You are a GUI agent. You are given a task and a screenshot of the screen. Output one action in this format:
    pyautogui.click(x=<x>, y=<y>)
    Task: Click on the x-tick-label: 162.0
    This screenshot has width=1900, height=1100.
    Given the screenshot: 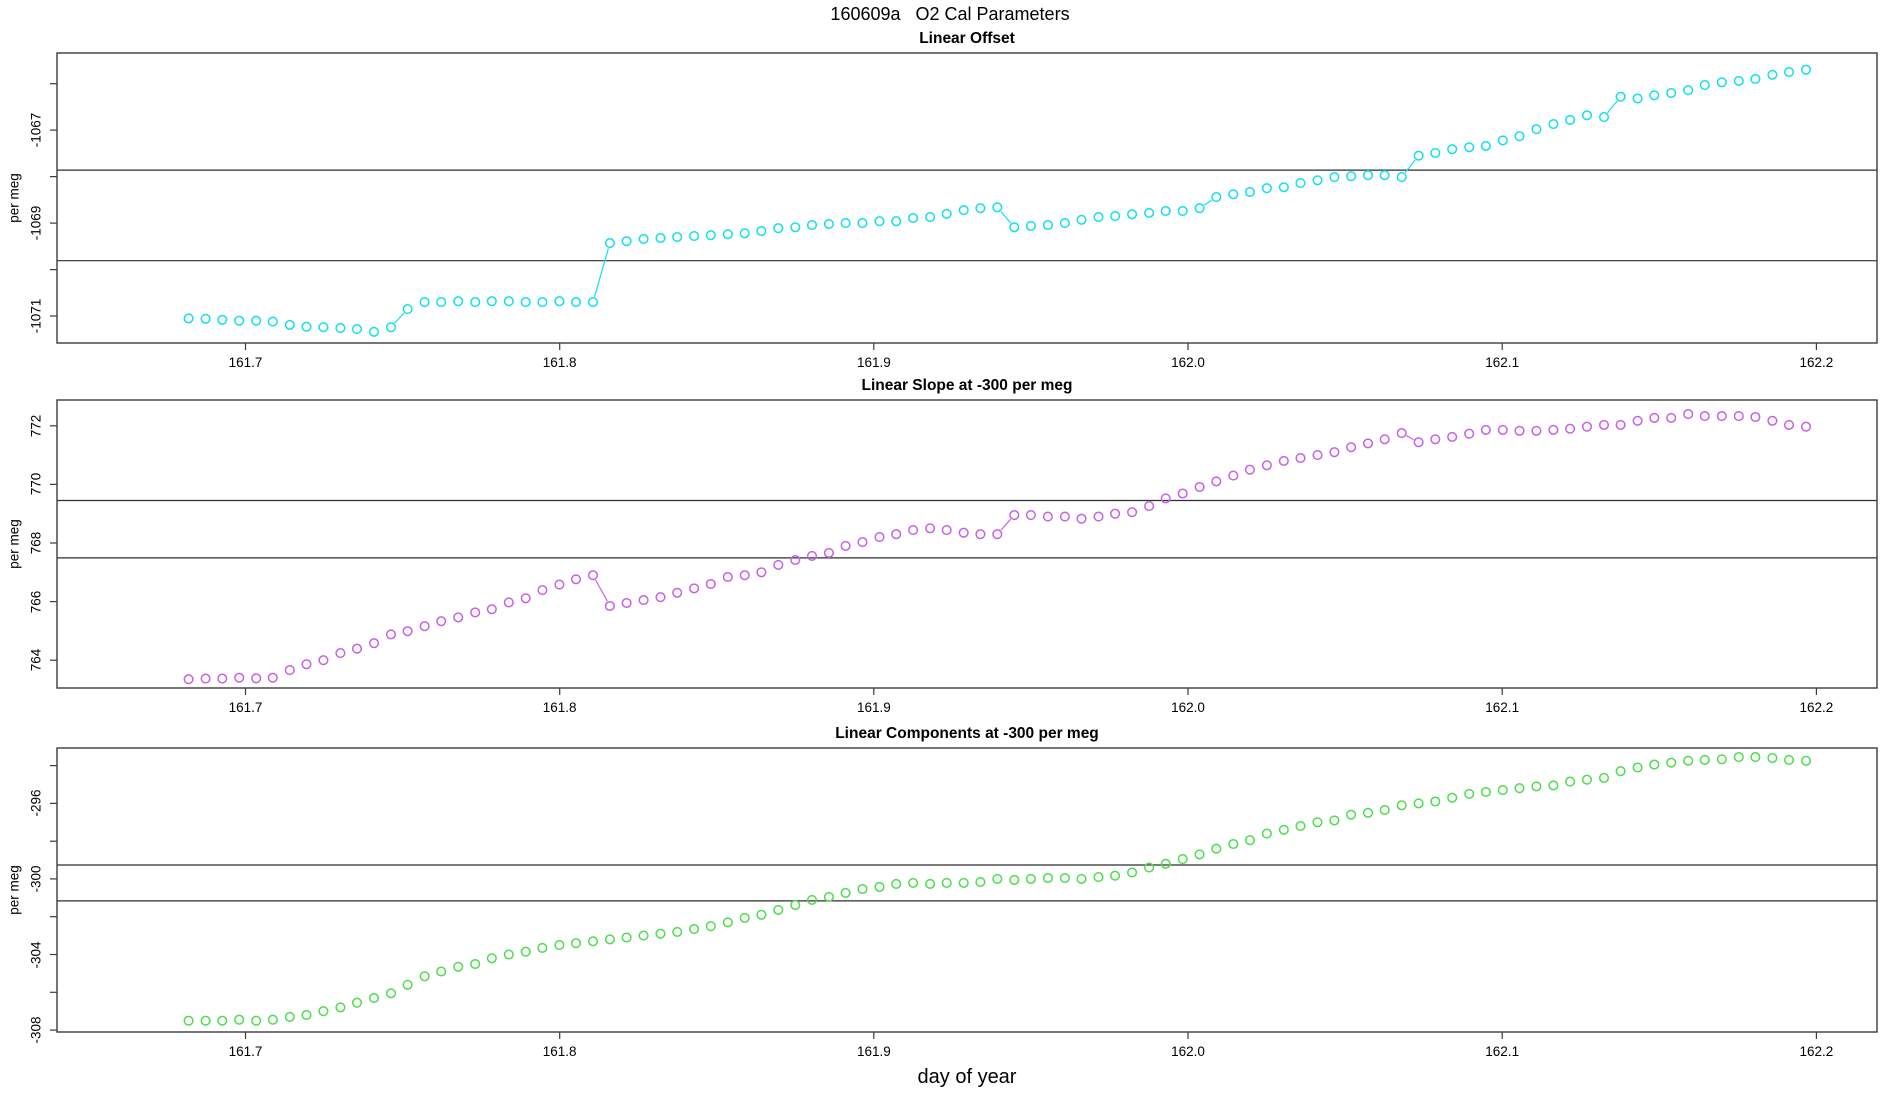 What is the action you would take?
    pyautogui.click(x=1188, y=362)
    